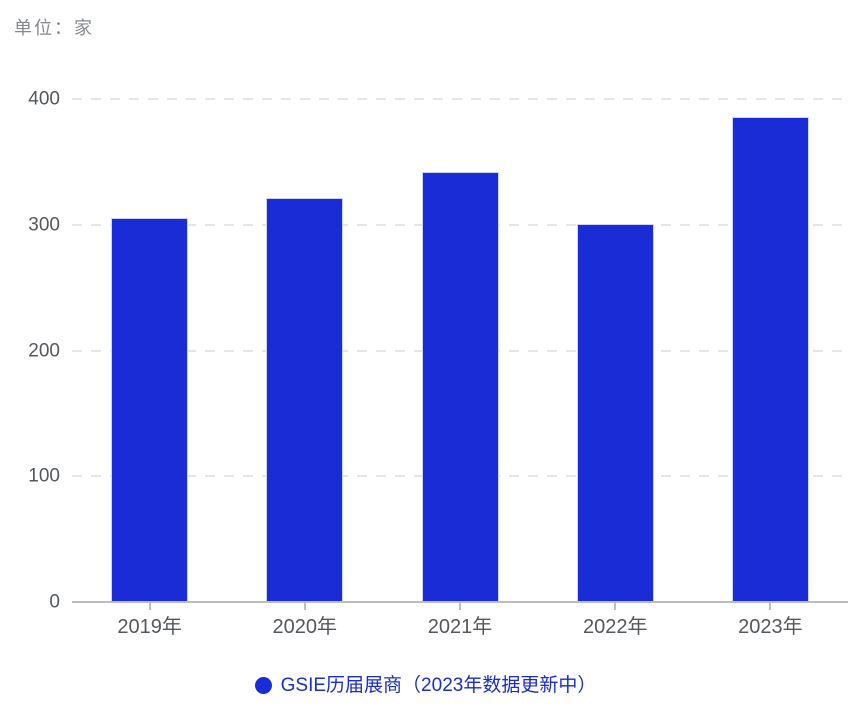 Image resolution: width=851 pixels, height=715 pixels. I want to click on y-axis-label-100: 100, so click(44, 476).